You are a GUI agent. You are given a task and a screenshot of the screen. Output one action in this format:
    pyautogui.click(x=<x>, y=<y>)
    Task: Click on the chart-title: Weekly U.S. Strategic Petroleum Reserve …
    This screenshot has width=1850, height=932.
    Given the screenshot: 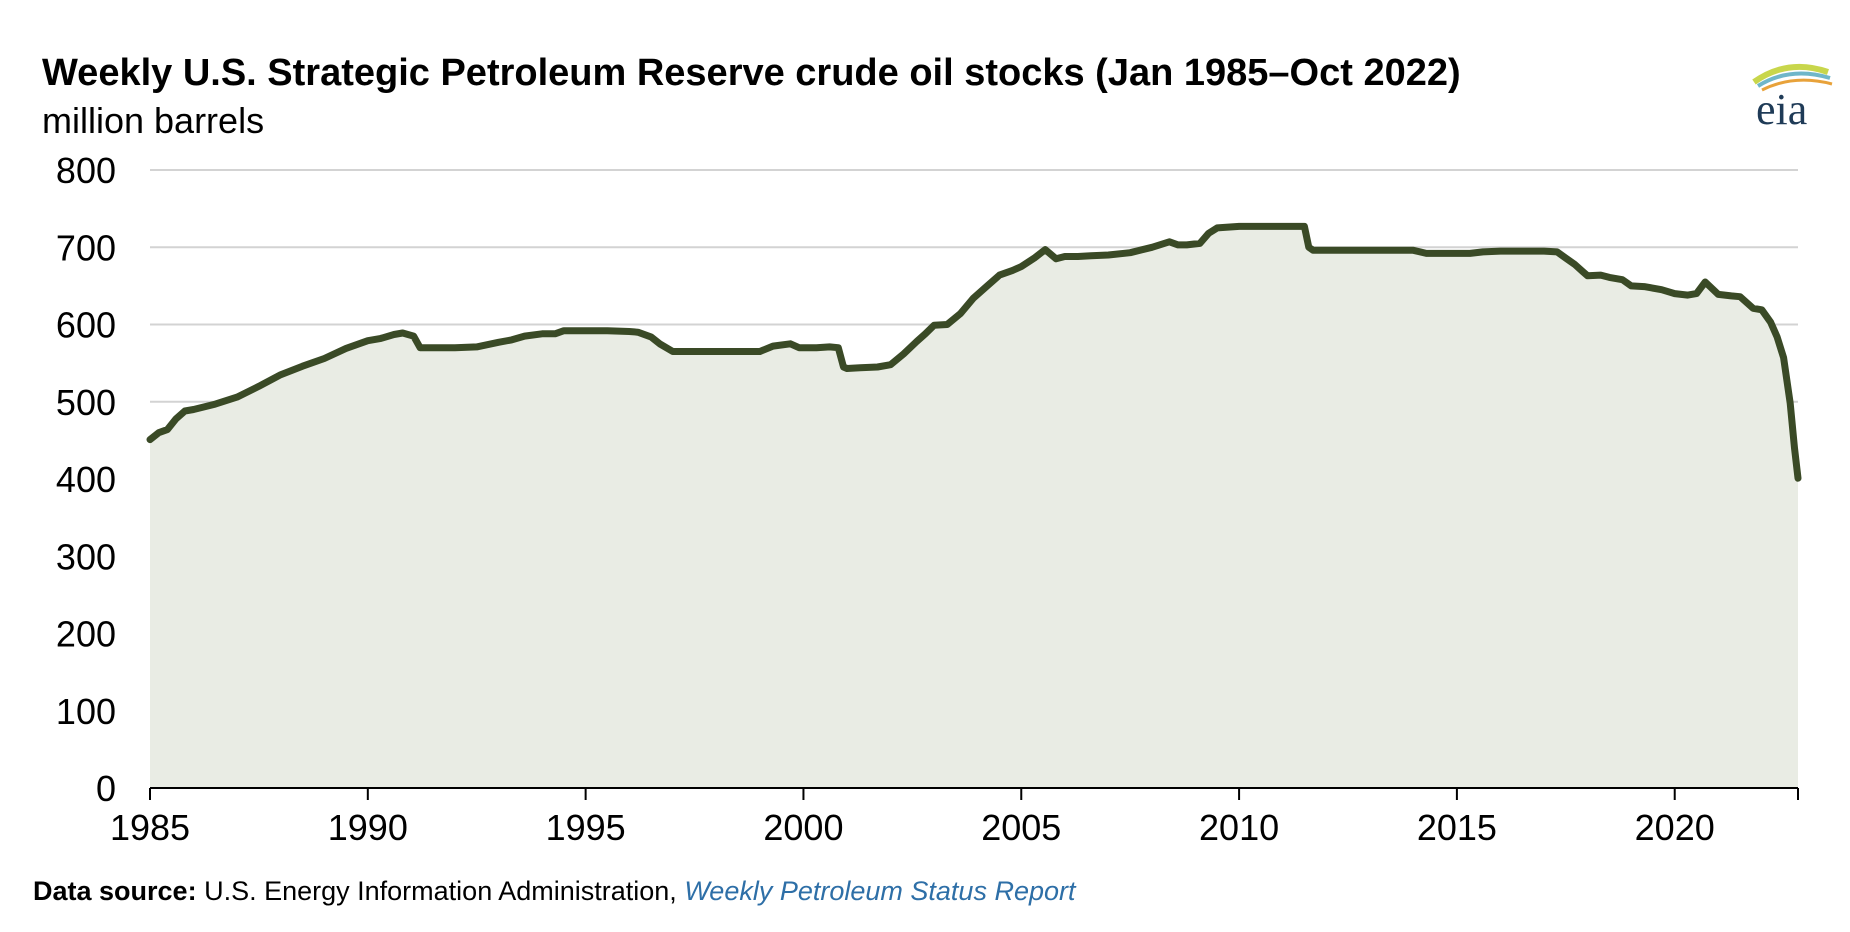 What is the action you would take?
    pyautogui.click(x=751, y=73)
    